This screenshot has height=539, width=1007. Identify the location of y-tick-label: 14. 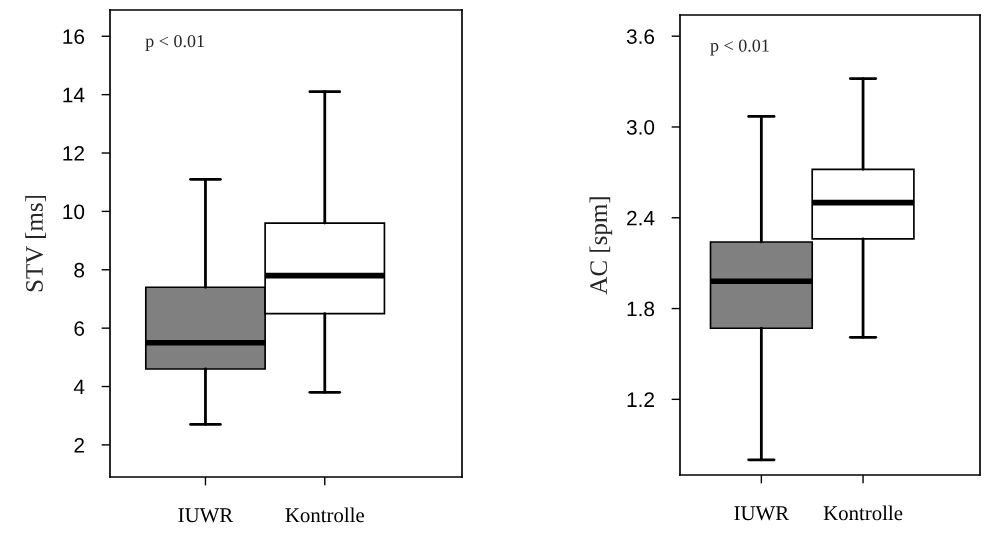
(74, 95).